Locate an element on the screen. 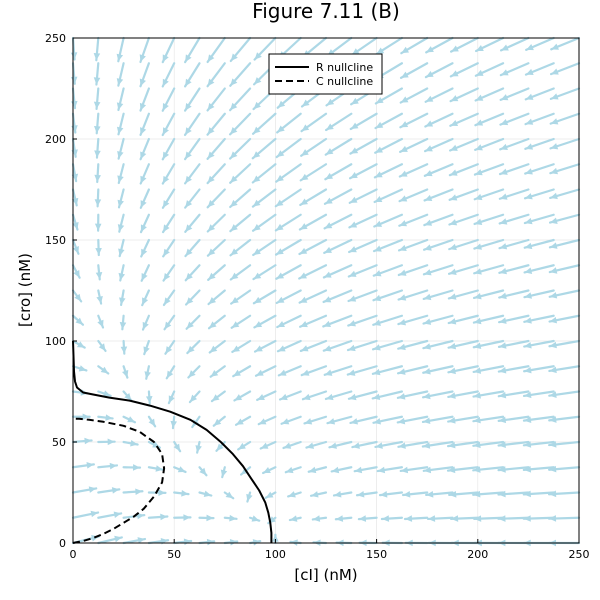 Image resolution: width=600 pixels, height=600 pixels. x-tick-label: 0 is located at coordinates (73, 554).